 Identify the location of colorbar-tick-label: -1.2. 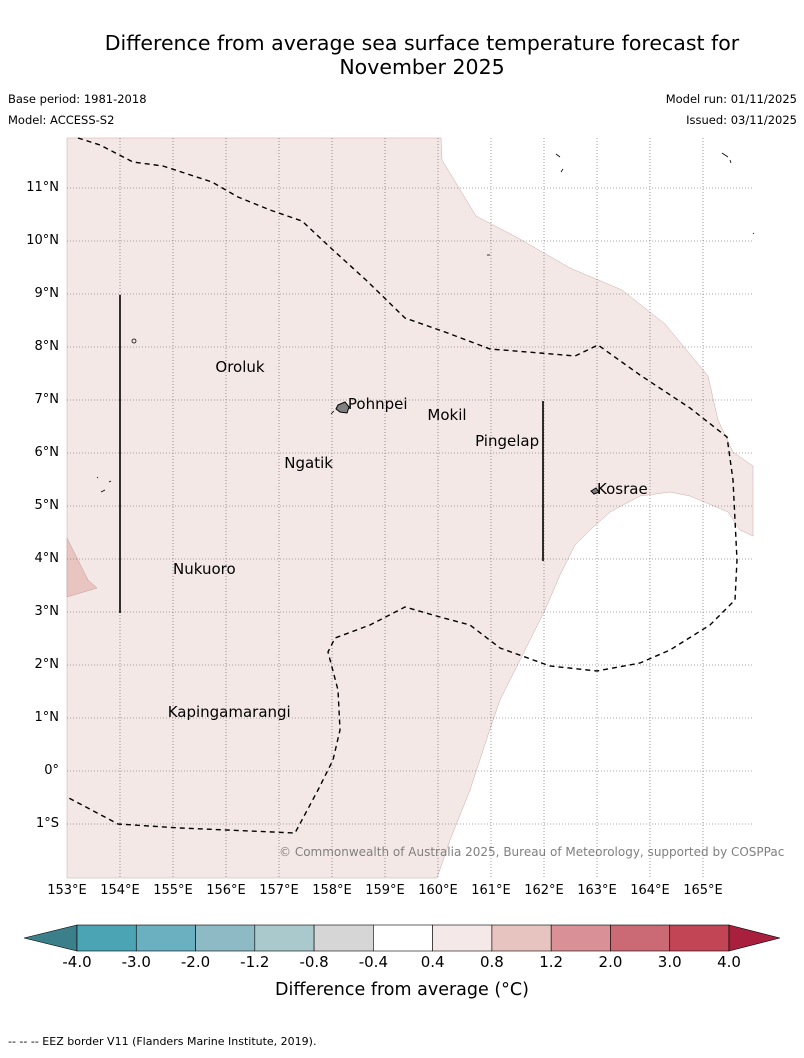
(255, 962).